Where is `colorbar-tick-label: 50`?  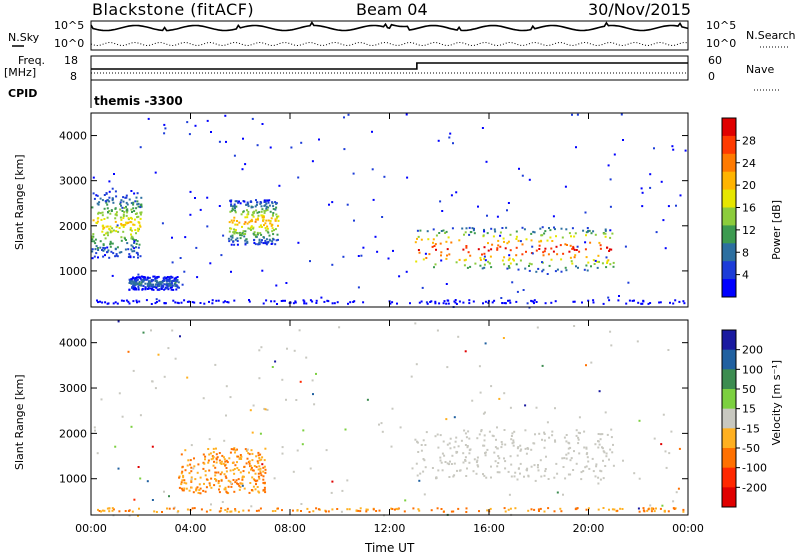
colorbar-tick-label: 50 is located at coordinates (749, 389).